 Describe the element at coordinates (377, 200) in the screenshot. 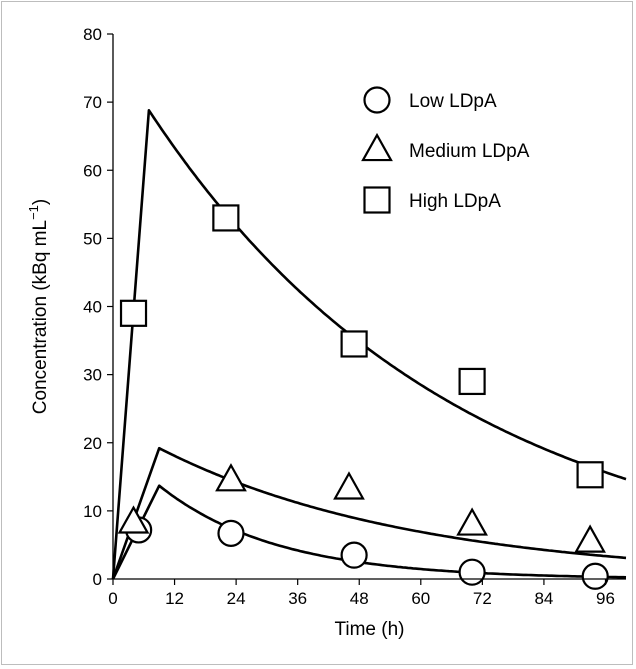

I see `legend-square-icon` at that location.